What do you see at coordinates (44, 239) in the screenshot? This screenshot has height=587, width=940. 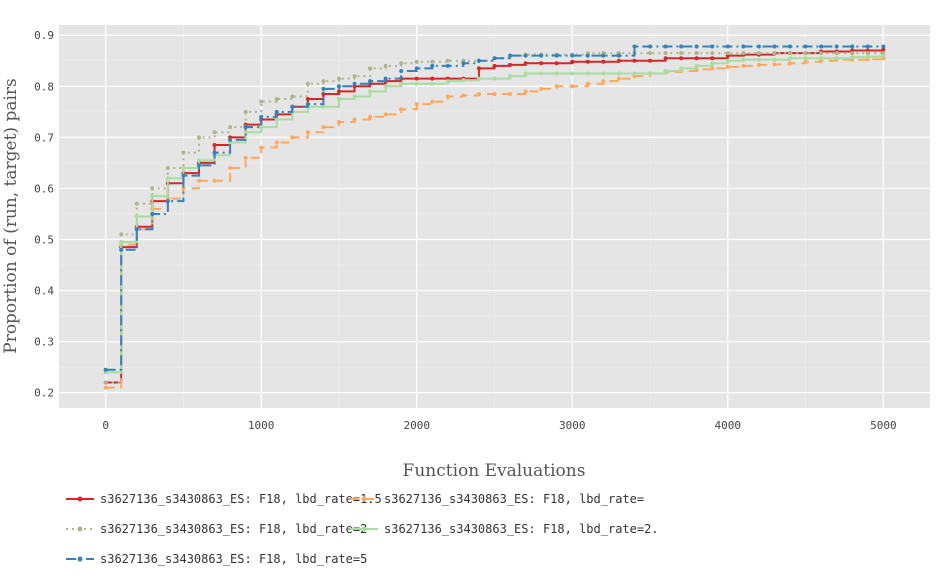 I see `y-tick-label: 0.5` at bounding box center [44, 239].